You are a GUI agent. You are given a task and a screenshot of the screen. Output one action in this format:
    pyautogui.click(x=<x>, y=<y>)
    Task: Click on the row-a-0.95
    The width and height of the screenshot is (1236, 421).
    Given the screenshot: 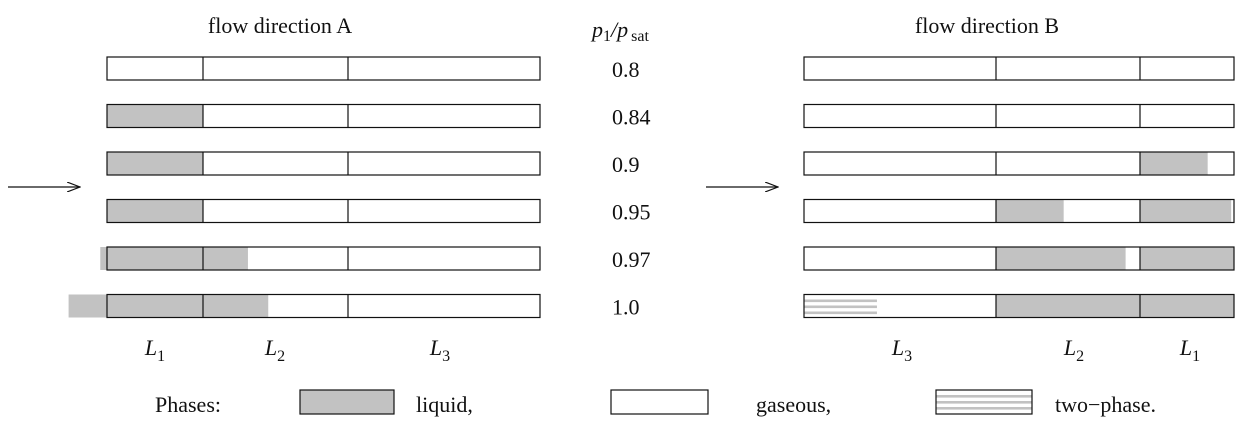 What is the action you would take?
    pyautogui.click(x=323, y=211)
    